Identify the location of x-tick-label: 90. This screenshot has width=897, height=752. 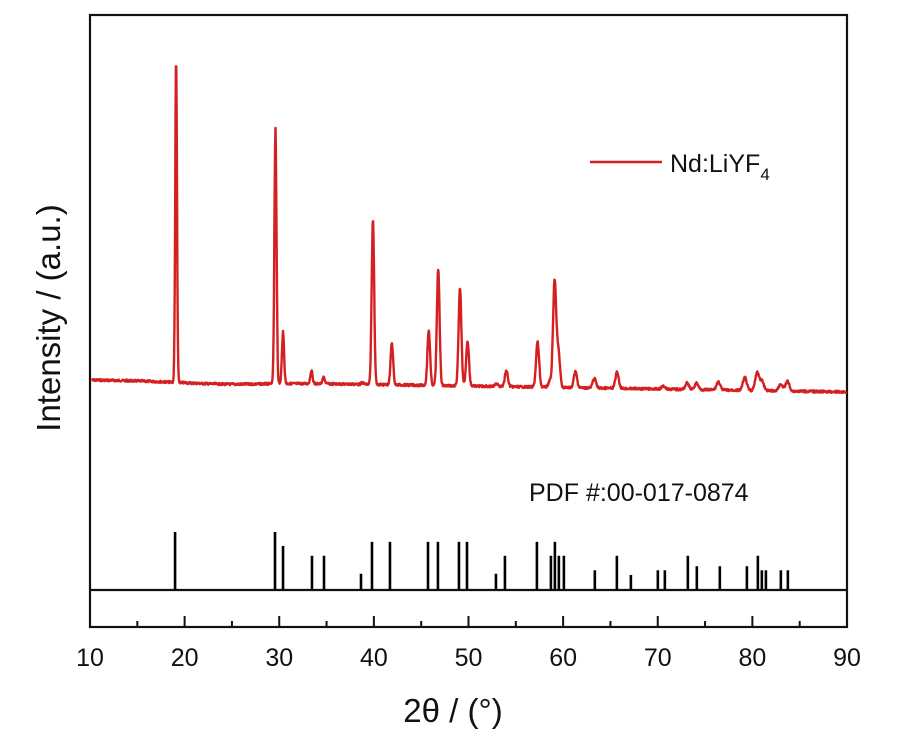
(847, 658).